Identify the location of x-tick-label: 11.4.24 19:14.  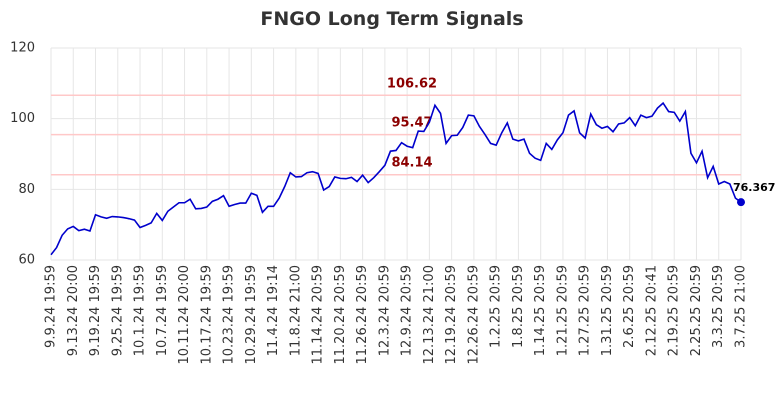
(273, 310).